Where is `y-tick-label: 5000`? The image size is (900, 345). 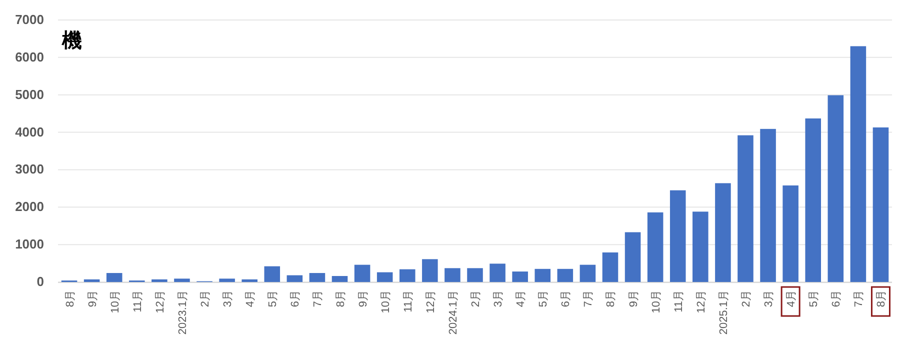 y-tick-label: 5000 is located at coordinates (29, 94).